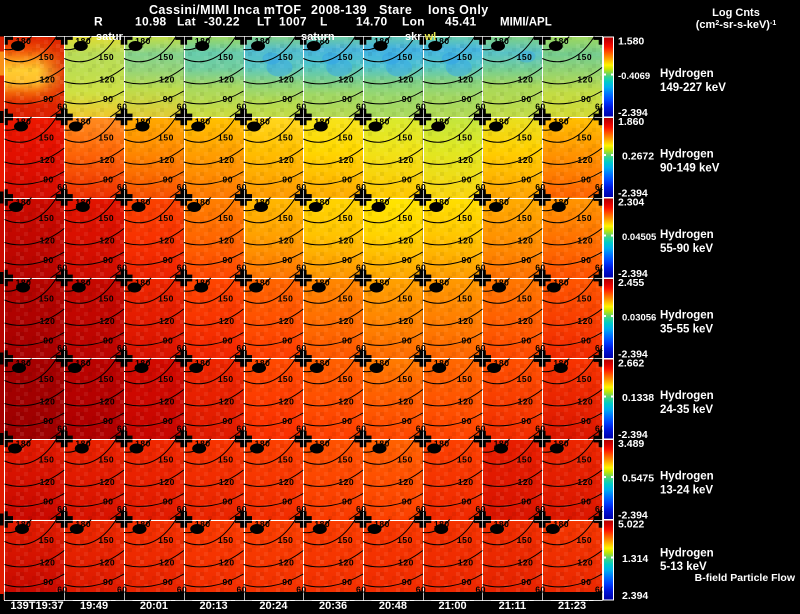 The height and width of the screenshot is (614, 800). I want to click on svg-text: 20:24, so click(273, 604).